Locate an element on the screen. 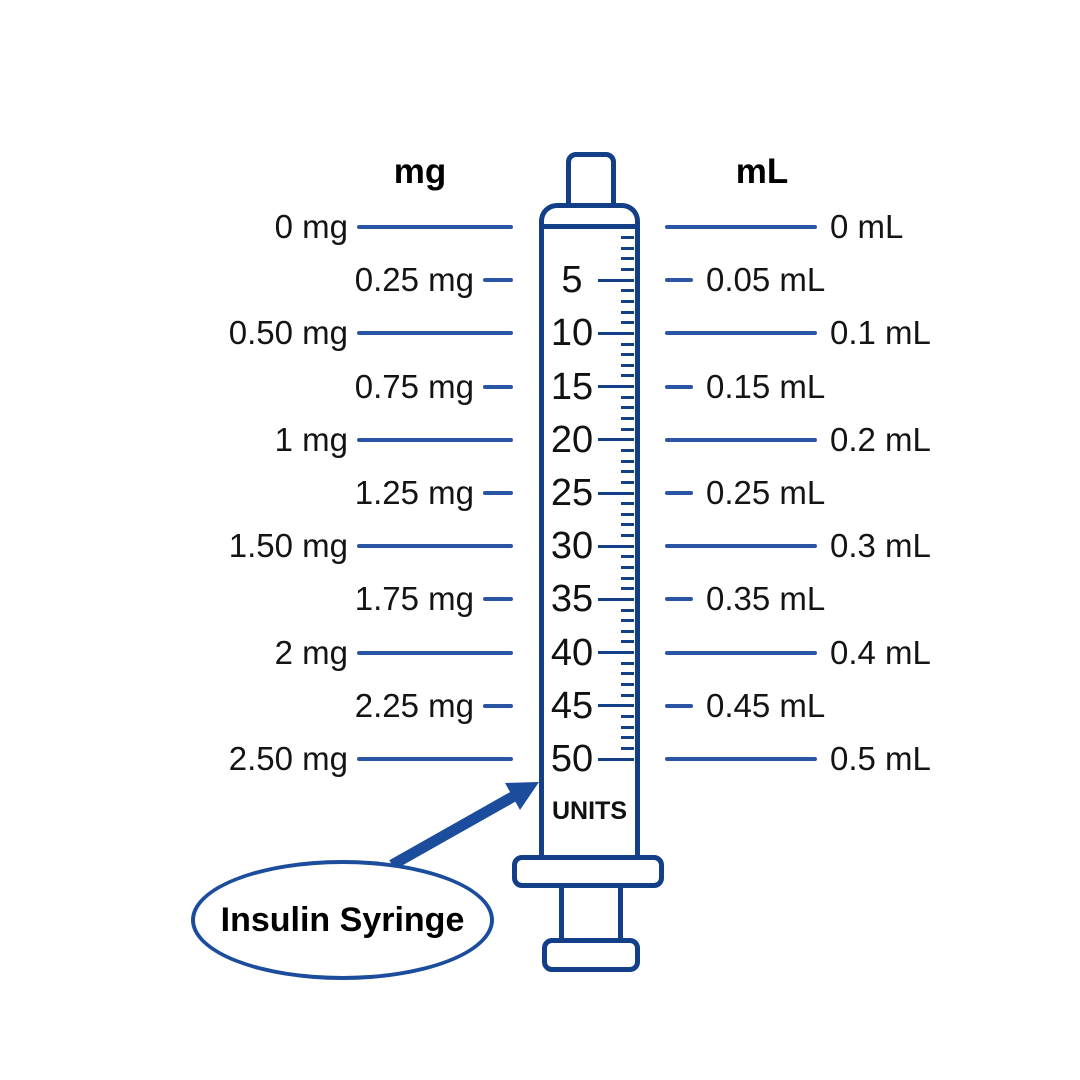 Image resolution: width=1080 pixels, height=1080 pixels. mg-row: 1.75 mg is located at coordinates (434, 599).